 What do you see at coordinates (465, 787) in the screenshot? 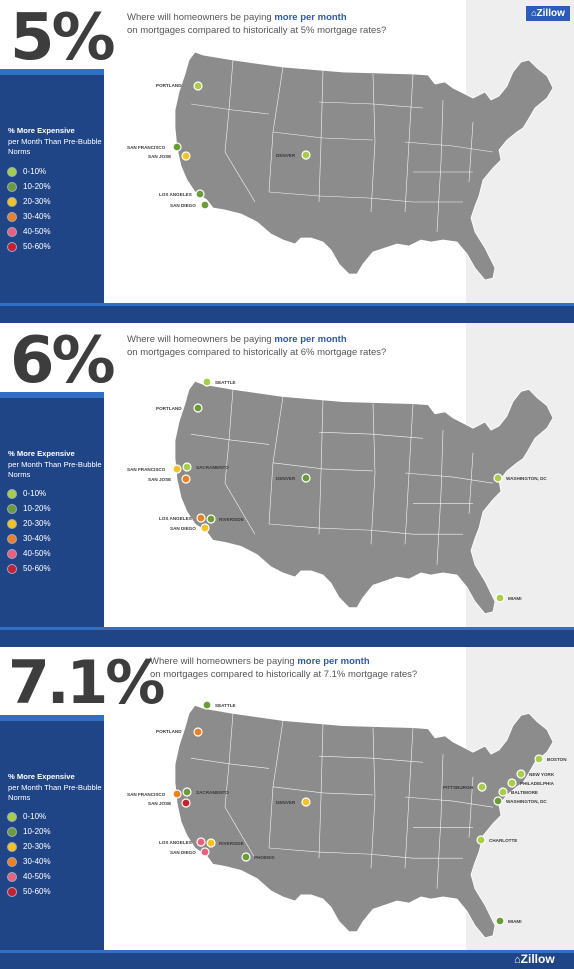
I see `city-marker-pittsburgh: PITTSBURGH` at bounding box center [465, 787].